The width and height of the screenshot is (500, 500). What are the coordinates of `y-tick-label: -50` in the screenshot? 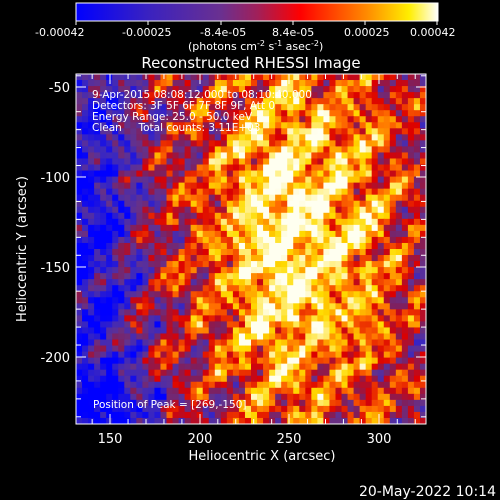 It's located at (59, 88).